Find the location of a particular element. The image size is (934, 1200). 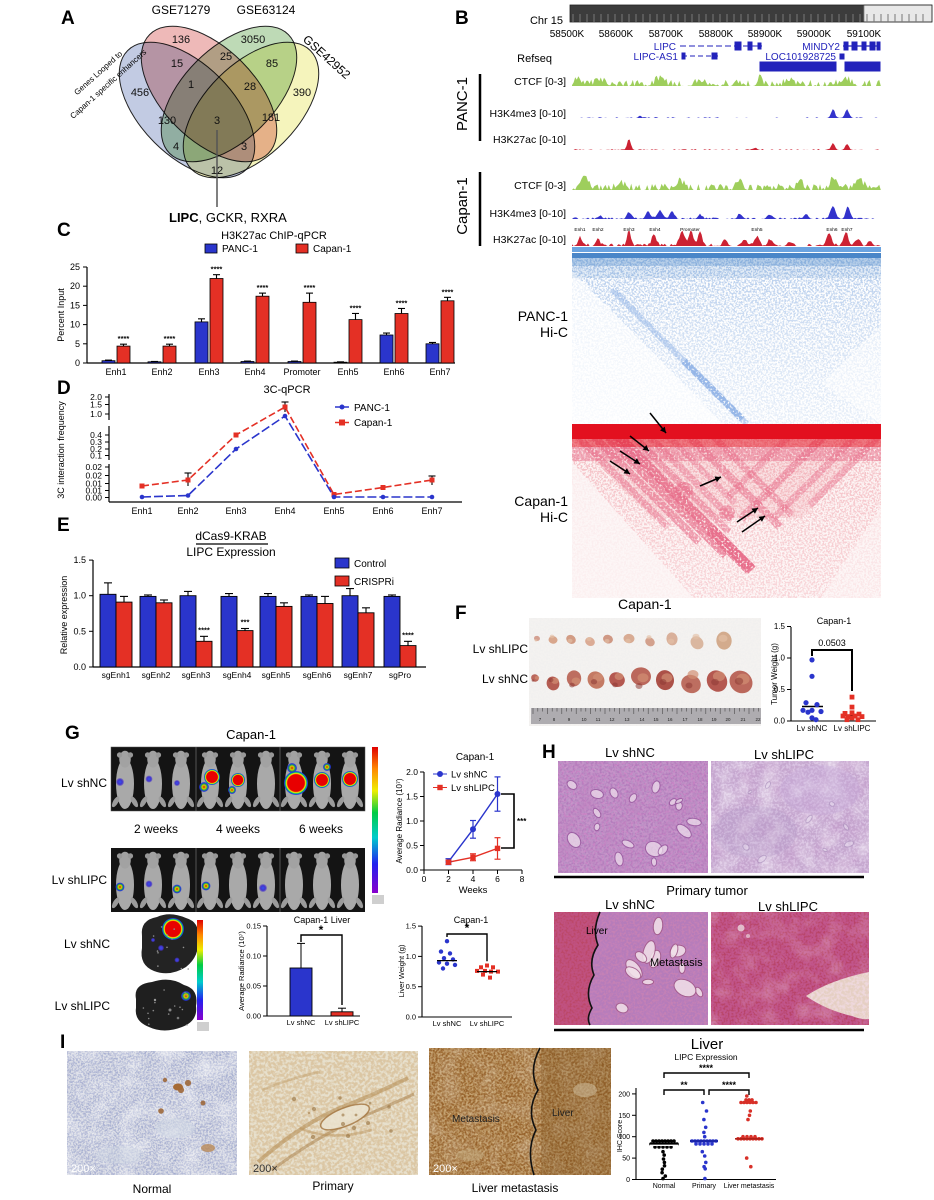

svg-text: 14 is located at coordinates (642, 719).